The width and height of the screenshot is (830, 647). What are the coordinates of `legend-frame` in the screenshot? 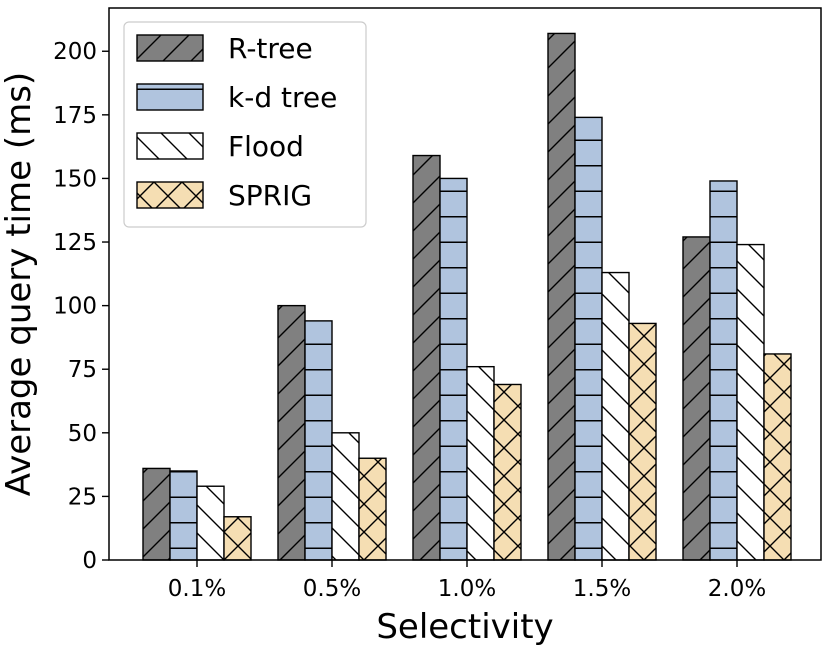 It's located at (245, 124).